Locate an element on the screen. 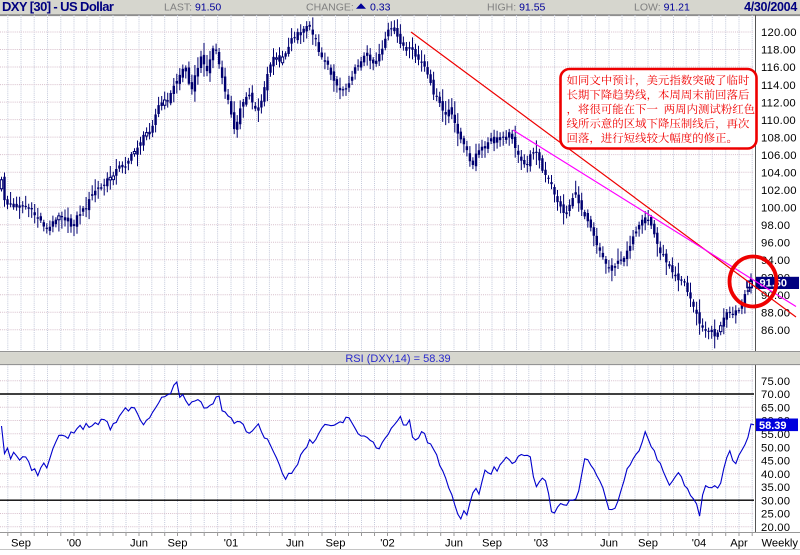 The image size is (800, 555). svg-text: 50.00 is located at coordinates (775, 448).